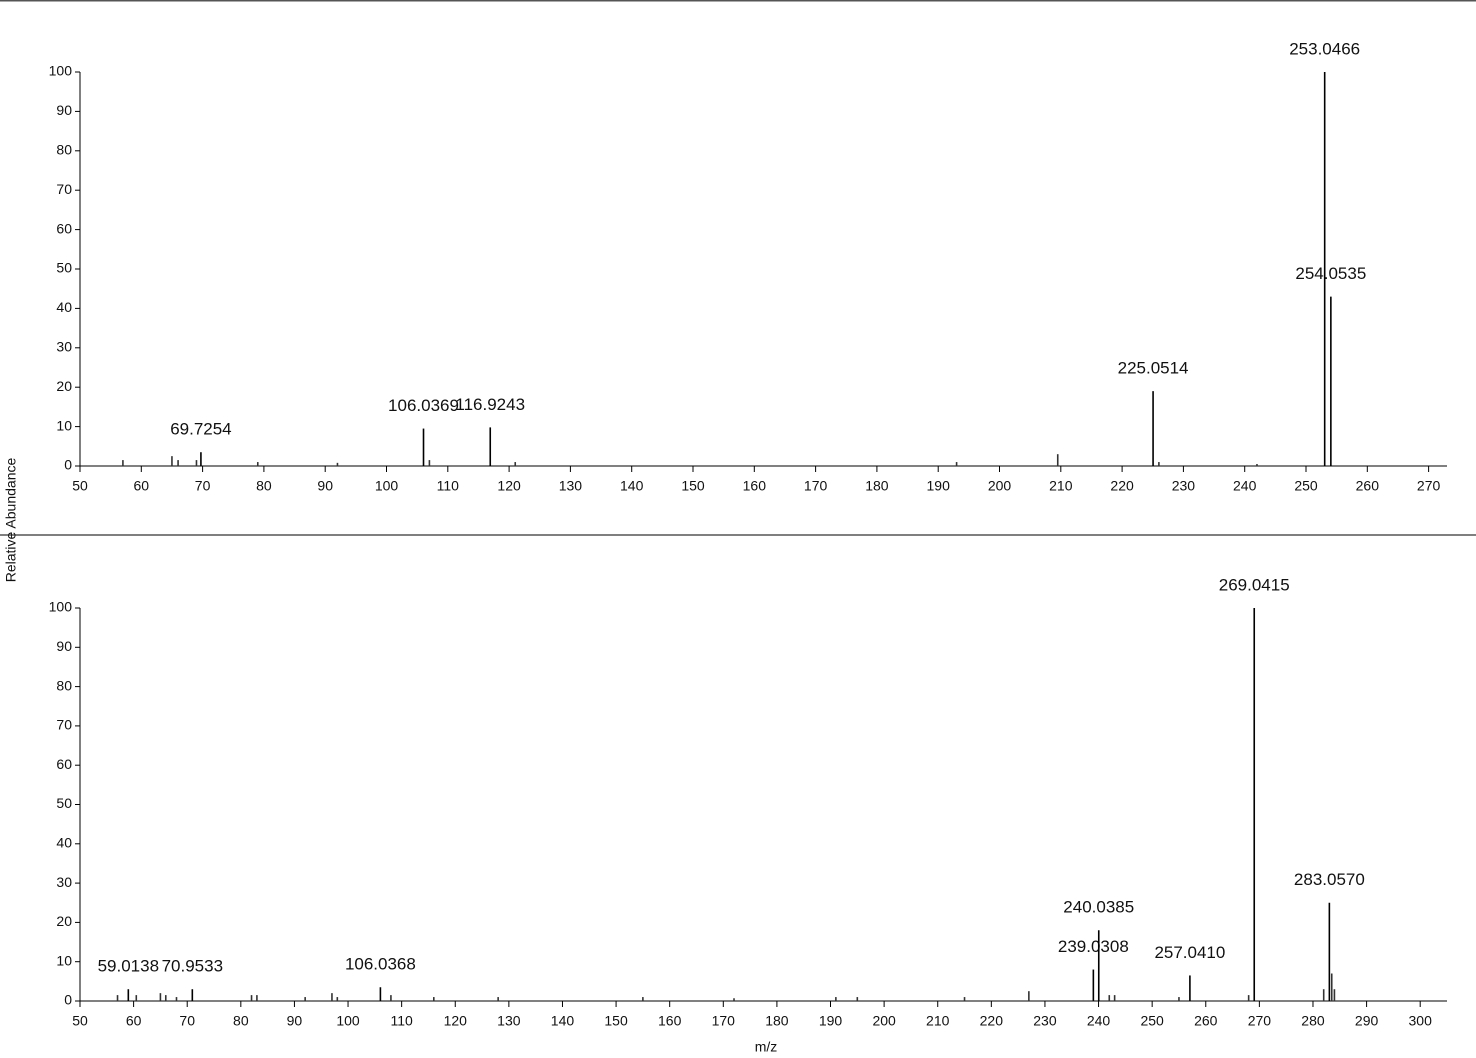  Describe the element at coordinates (423, 405) in the screenshot. I see `peak-label: 106.0369` at that location.